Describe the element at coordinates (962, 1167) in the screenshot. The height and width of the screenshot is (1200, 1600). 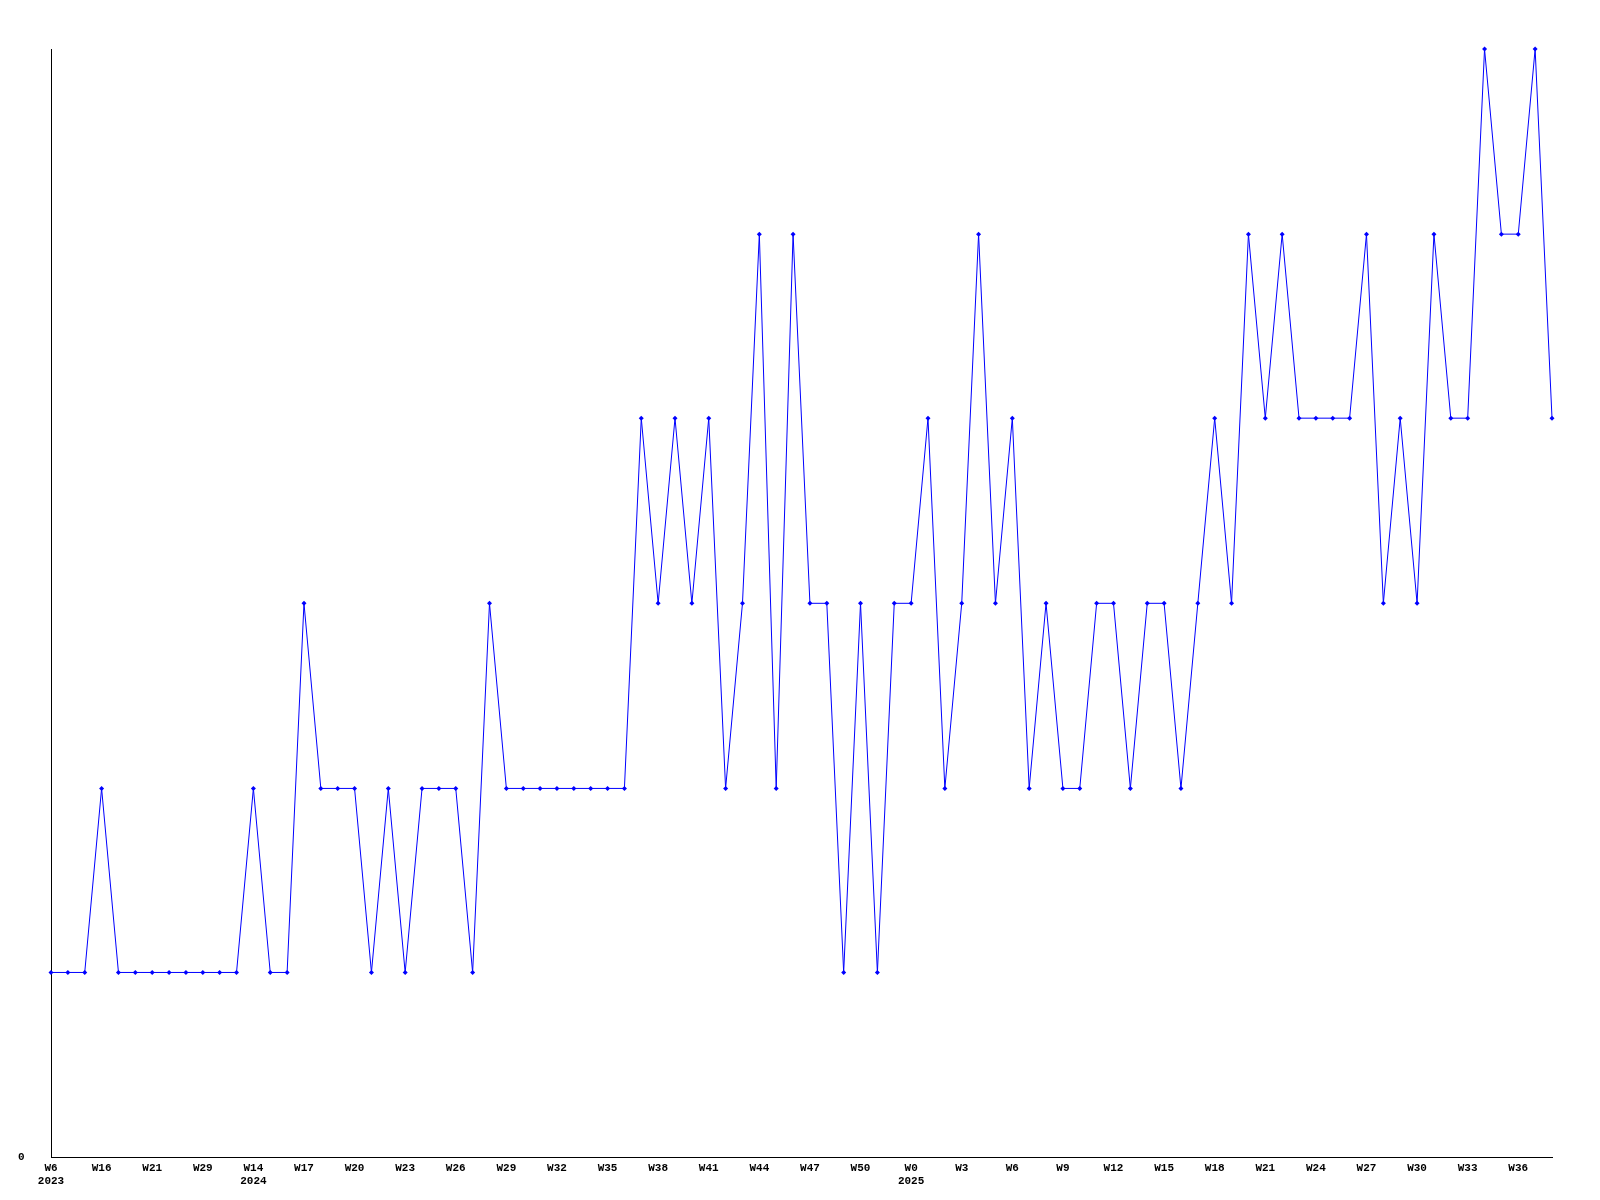
I see `x-tick-label: W3` at that location.